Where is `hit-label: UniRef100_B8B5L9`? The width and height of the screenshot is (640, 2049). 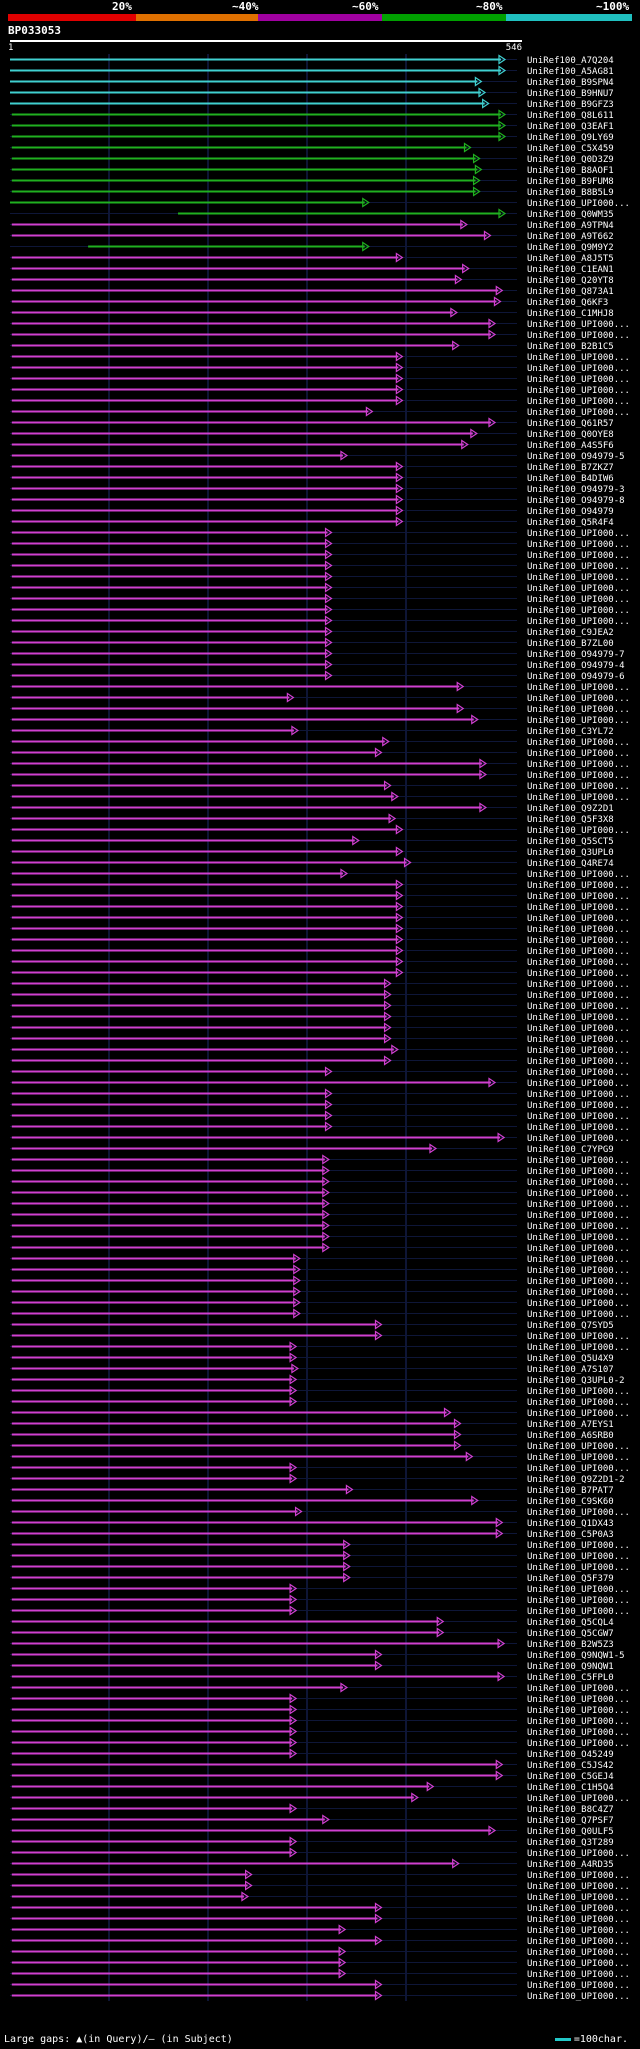
hit-label: UniRef100_B8B5L9 is located at coordinates (570, 193).